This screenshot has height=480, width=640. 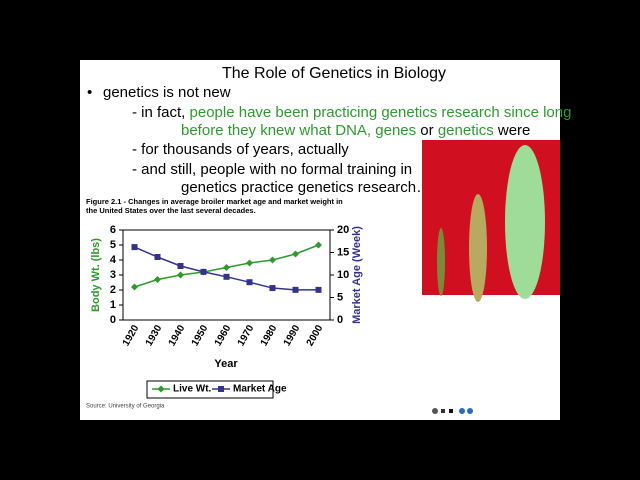 What do you see at coordinates (167, 92) in the screenshot?
I see `bullet: genetics is not new` at bounding box center [167, 92].